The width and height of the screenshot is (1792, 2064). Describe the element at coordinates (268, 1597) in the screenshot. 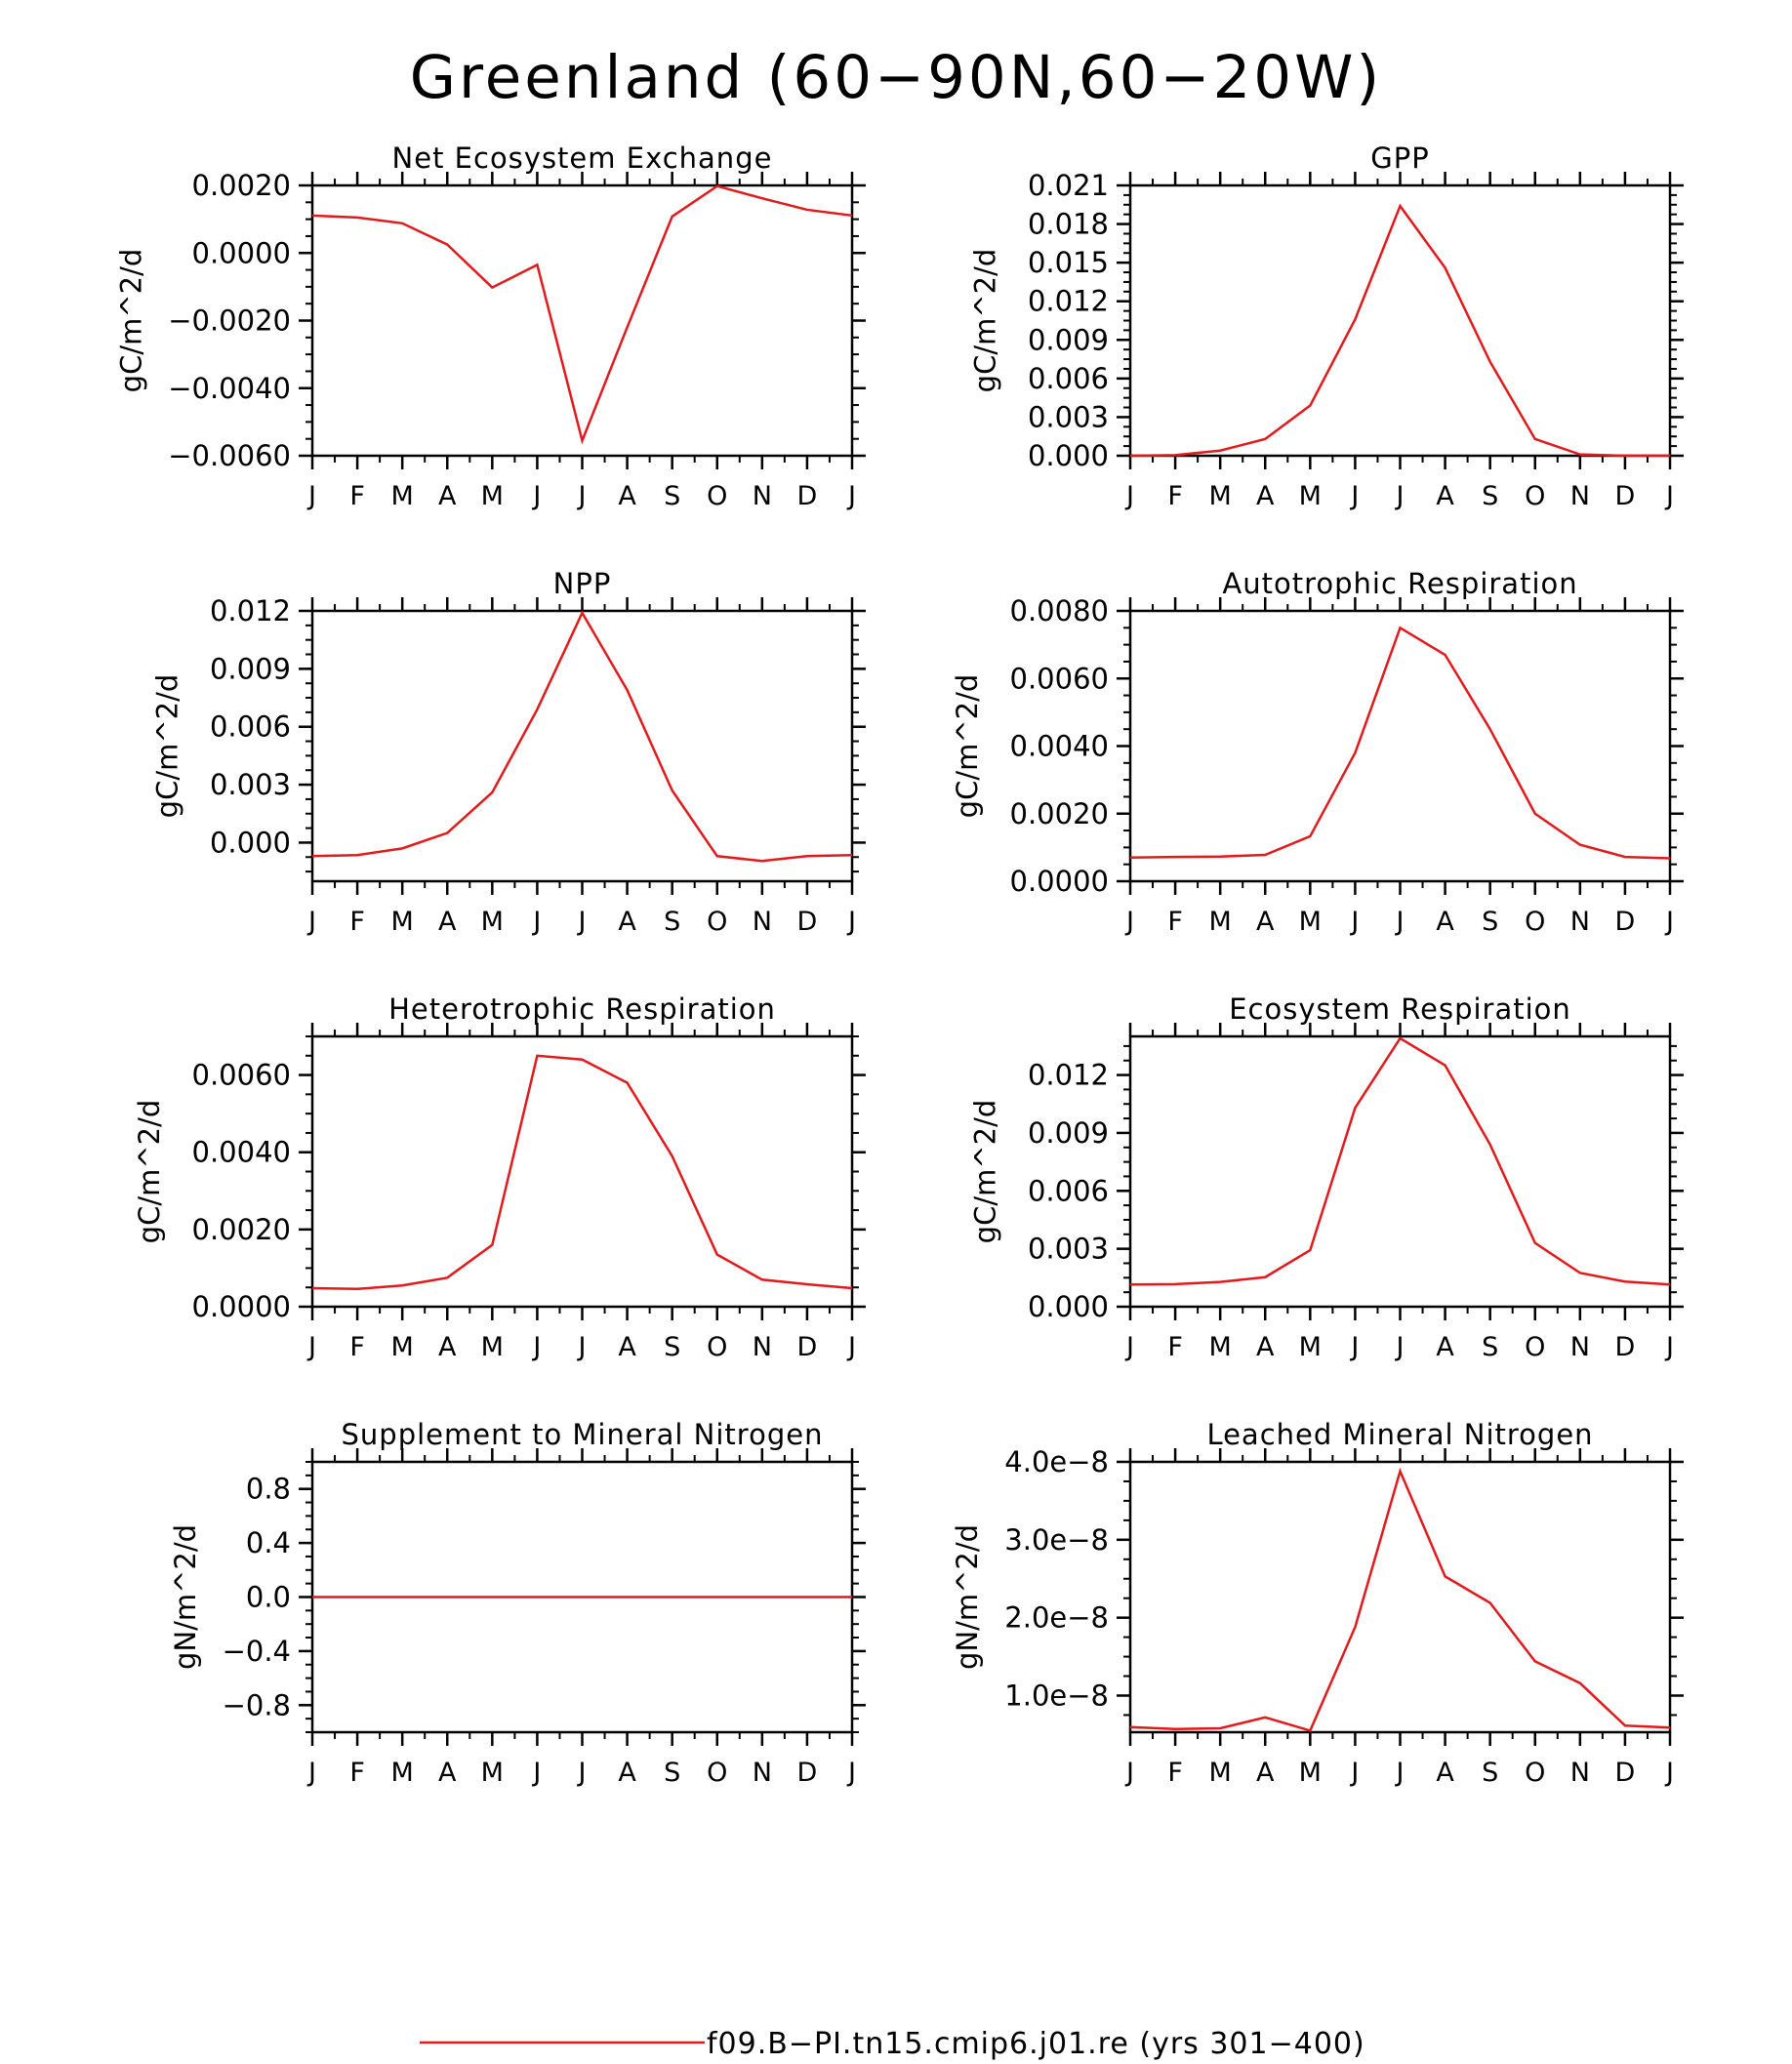

I see `y-tick-label: 0.0` at that location.